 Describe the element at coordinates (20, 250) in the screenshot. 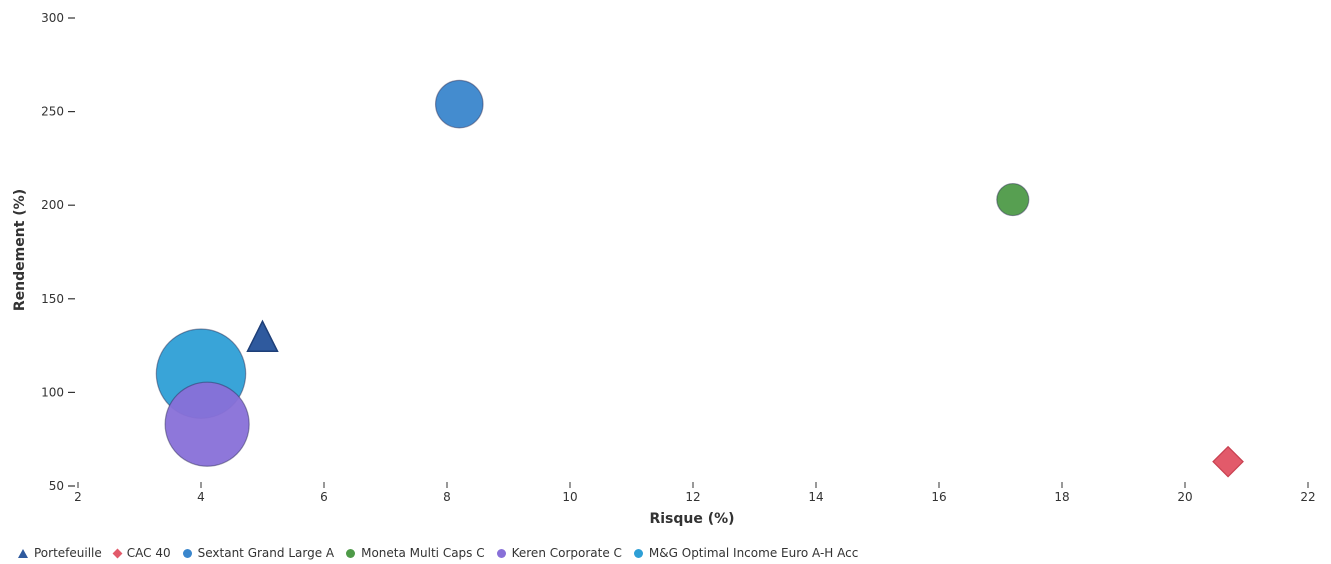

I see `y-axis-title: Rendement (%)` at that location.